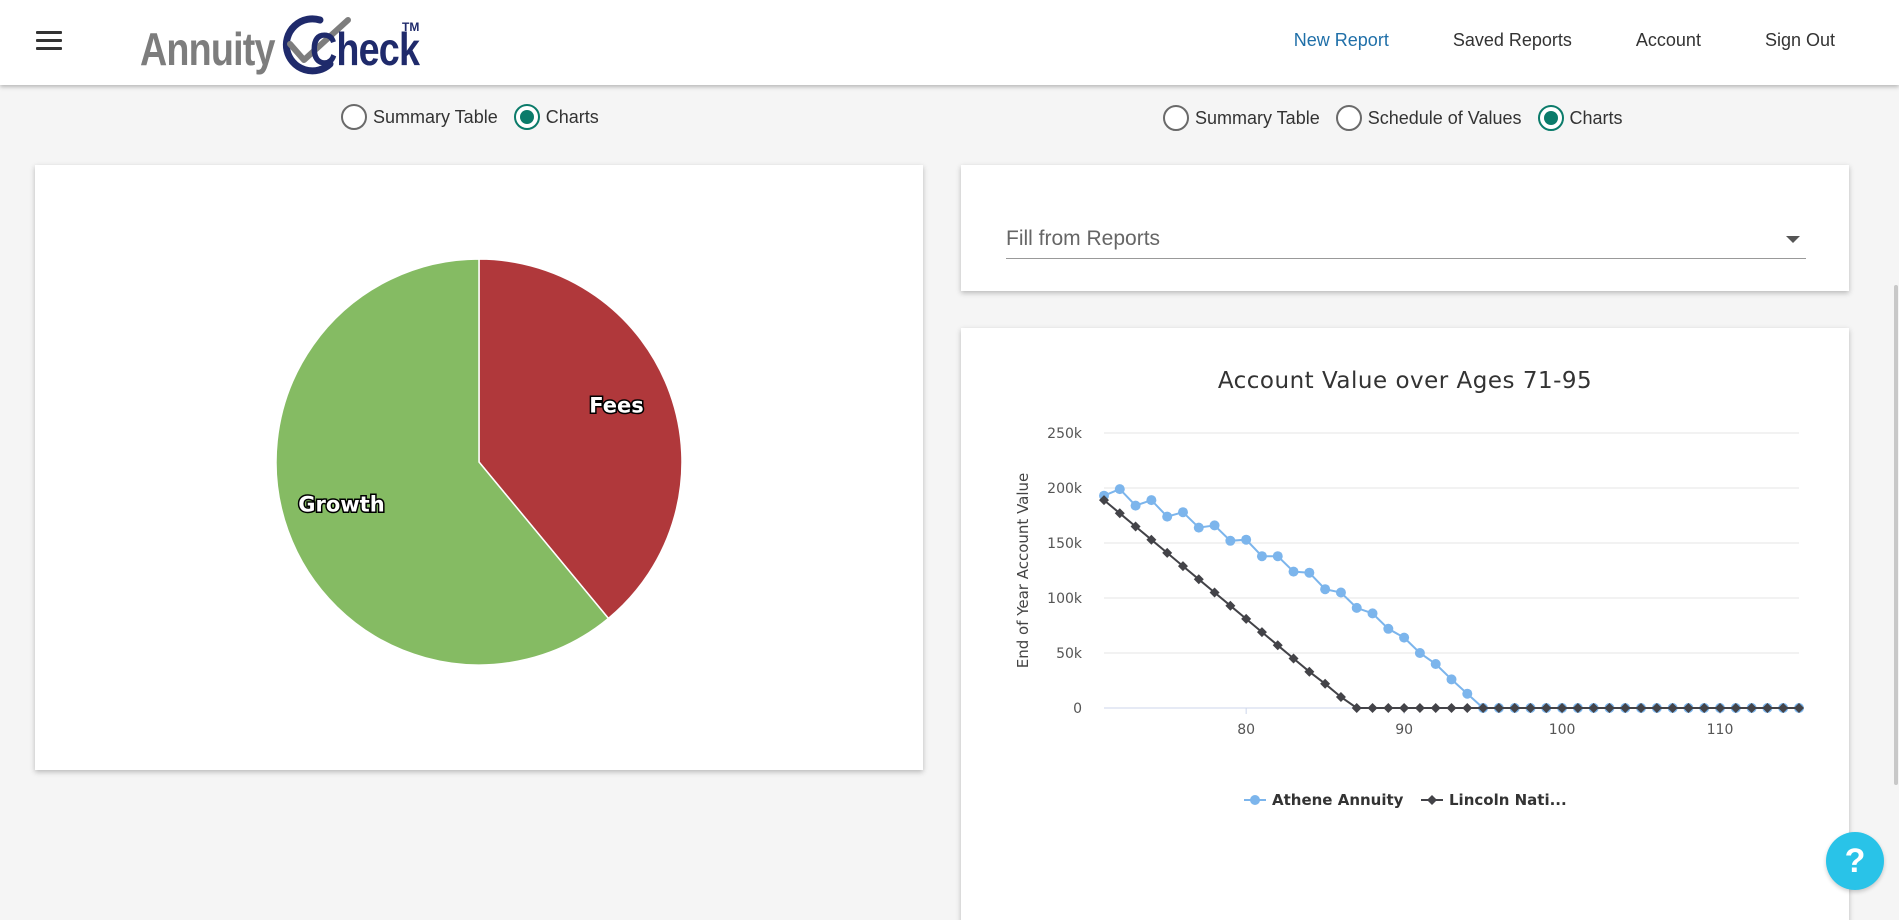 The width and height of the screenshot is (1899, 920). Describe the element at coordinates (365, 49) in the screenshot. I see `logo-text-check: Check` at that location.